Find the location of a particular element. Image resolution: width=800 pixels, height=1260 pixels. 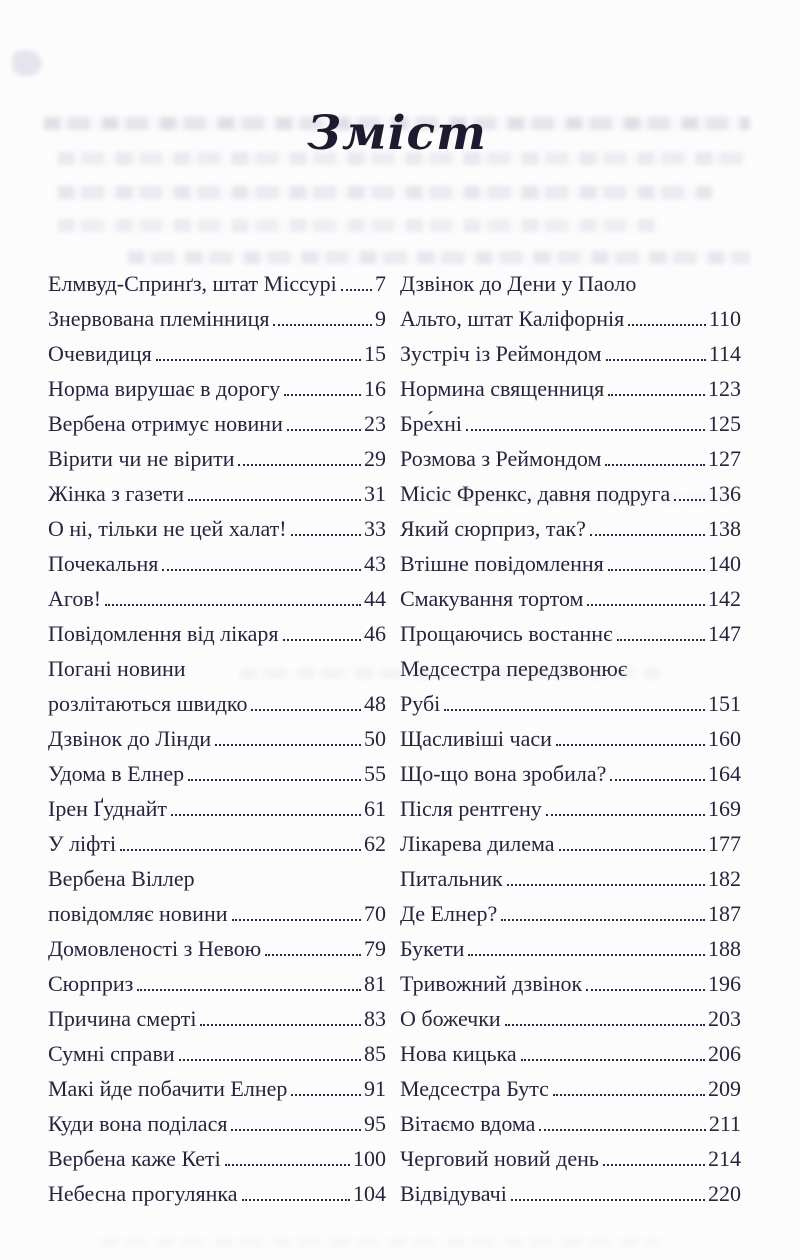

toc-line: Медсестра Бутс 209 is located at coordinates (570, 1088).